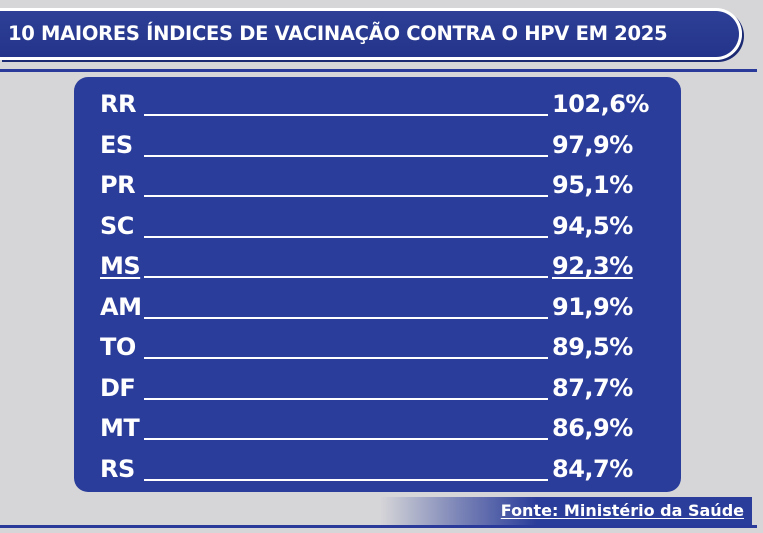 This screenshot has width=763, height=533. Describe the element at coordinates (378, 70) in the screenshot. I see `top-divider` at that location.